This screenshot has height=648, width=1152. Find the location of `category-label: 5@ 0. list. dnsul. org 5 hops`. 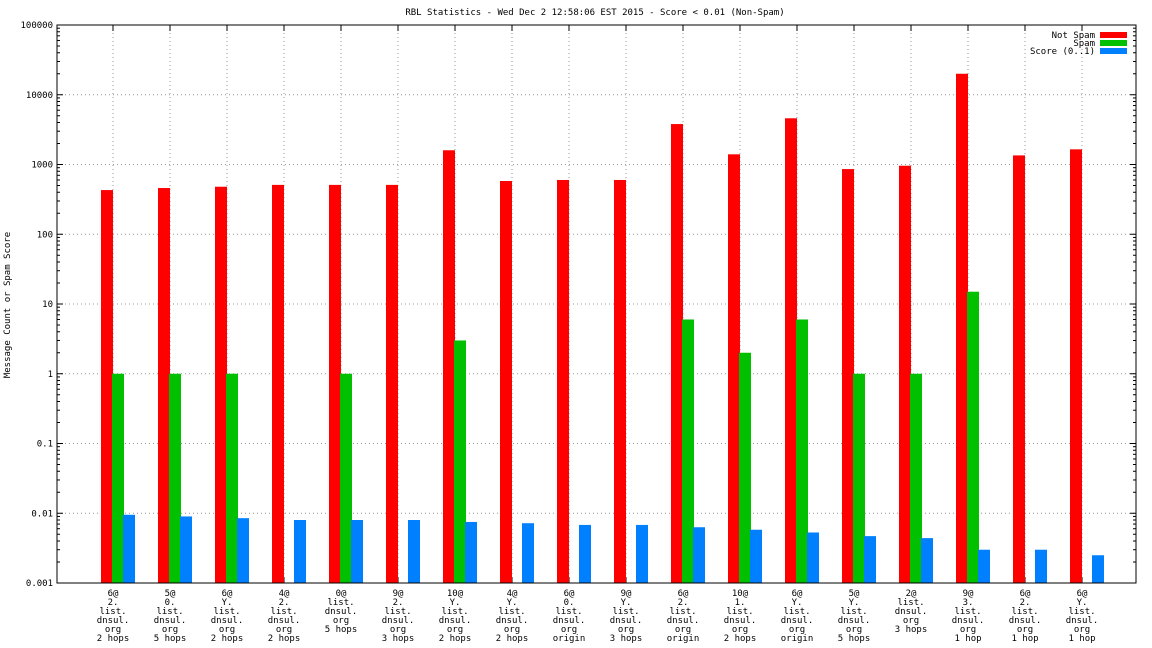

category-label: 5@ 0. list. dnsul. org 5 hops is located at coordinates (170, 616).